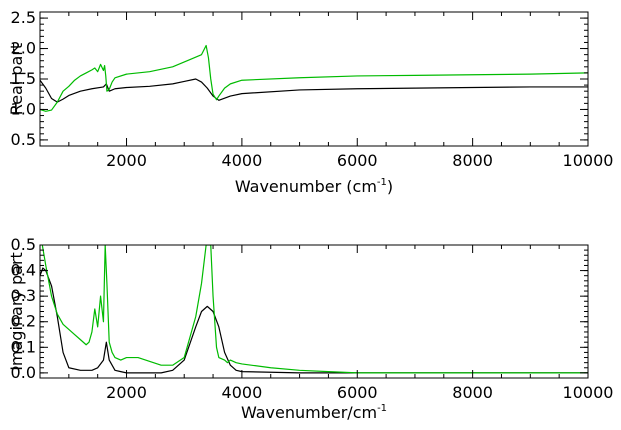  I want to click on real-part-y-tick-label: 1.5, so click(23, 78).